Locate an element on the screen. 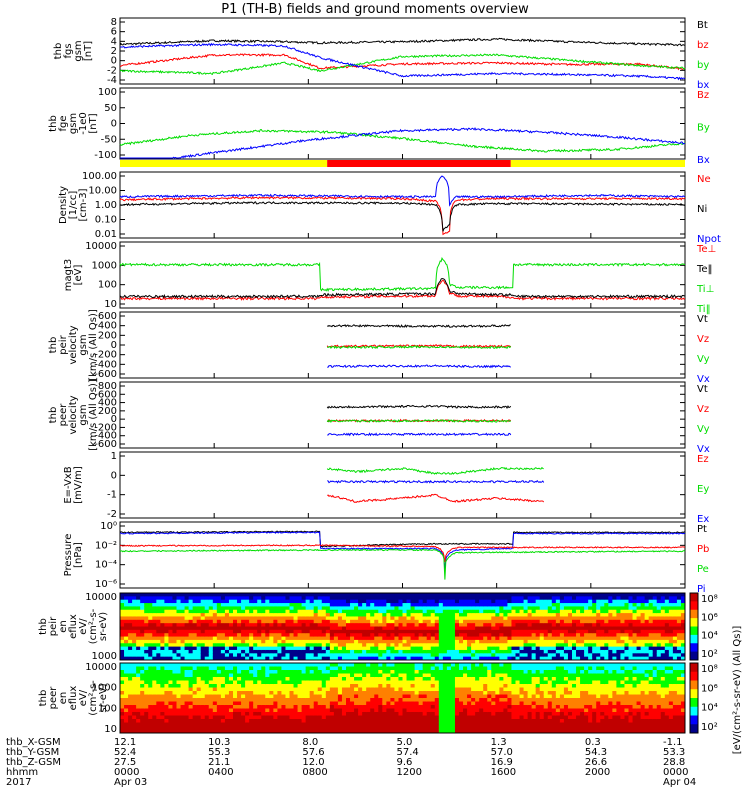 The height and width of the screenshot is (800, 750). legend-entry: Npot is located at coordinates (709, 239).